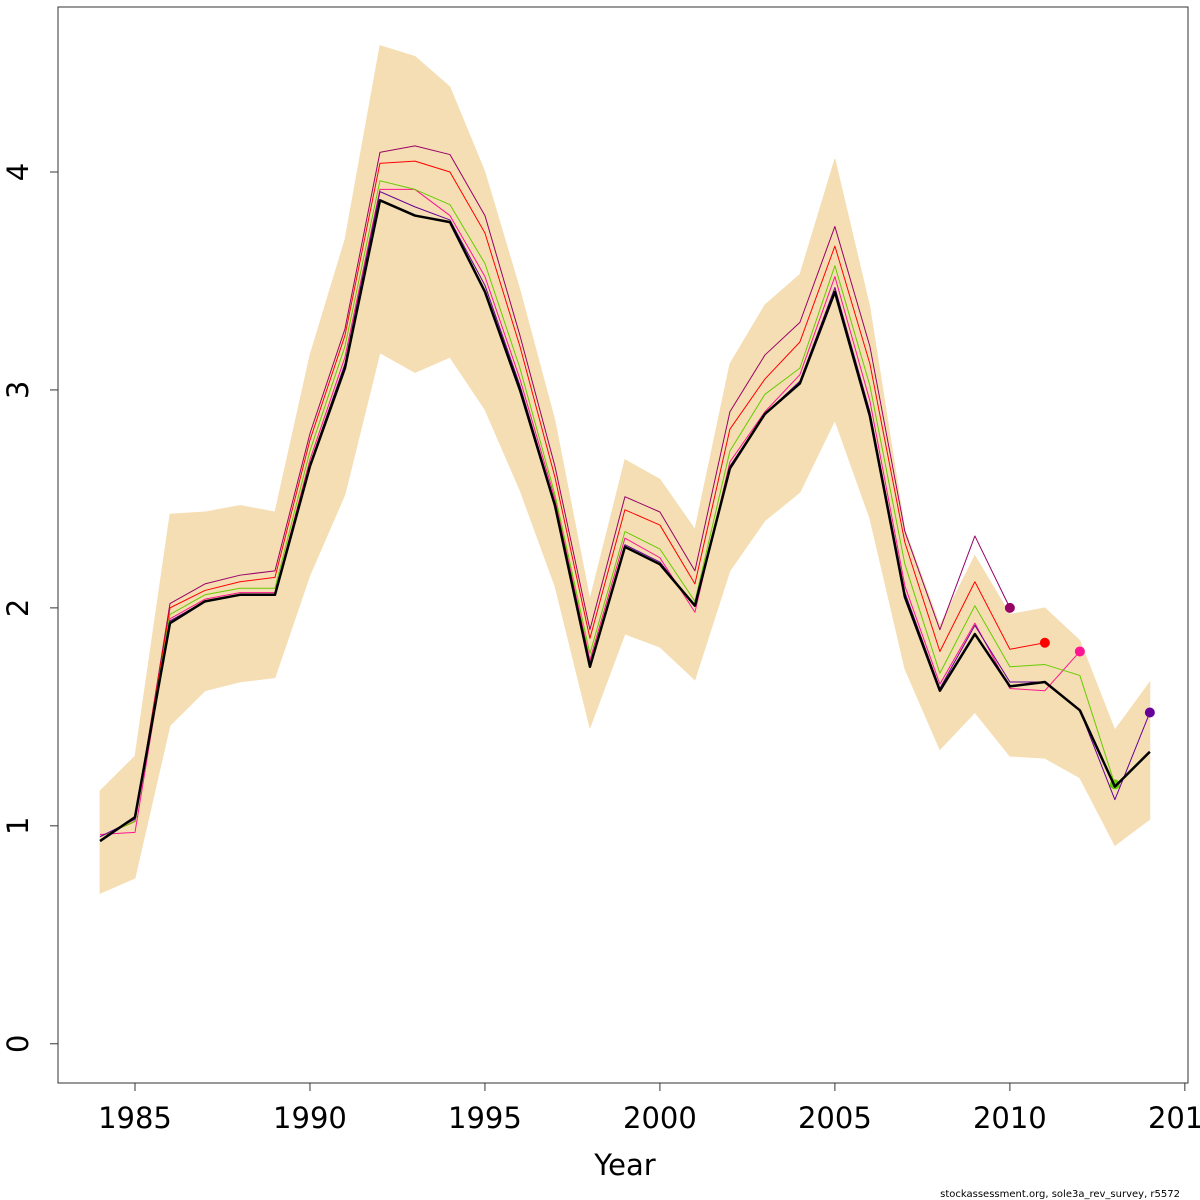  What do you see at coordinates (624, 1165) in the screenshot?
I see `x-axis-title: Year` at bounding box center [624, 1165].